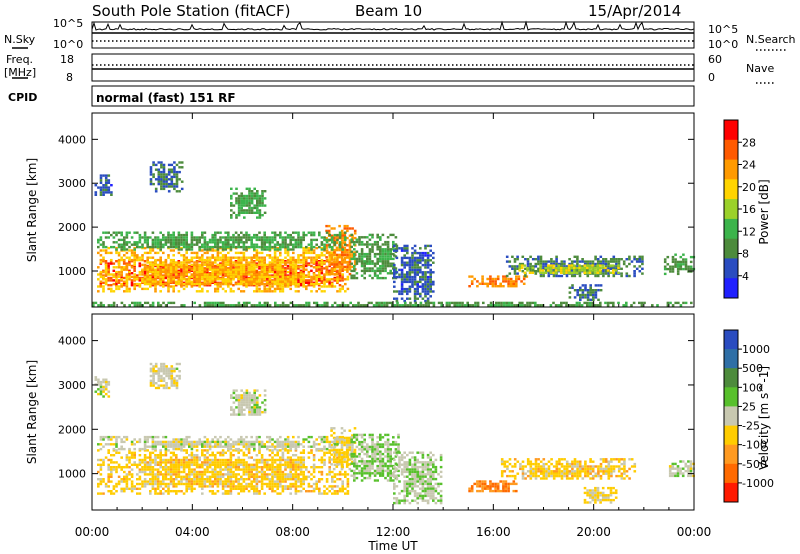 Image resolution: width=800 pixels, height=554 pixels. What do you see at coordinates (166, 177) in the screenshot?
I see `data-region` at bounding box center [166, 177].